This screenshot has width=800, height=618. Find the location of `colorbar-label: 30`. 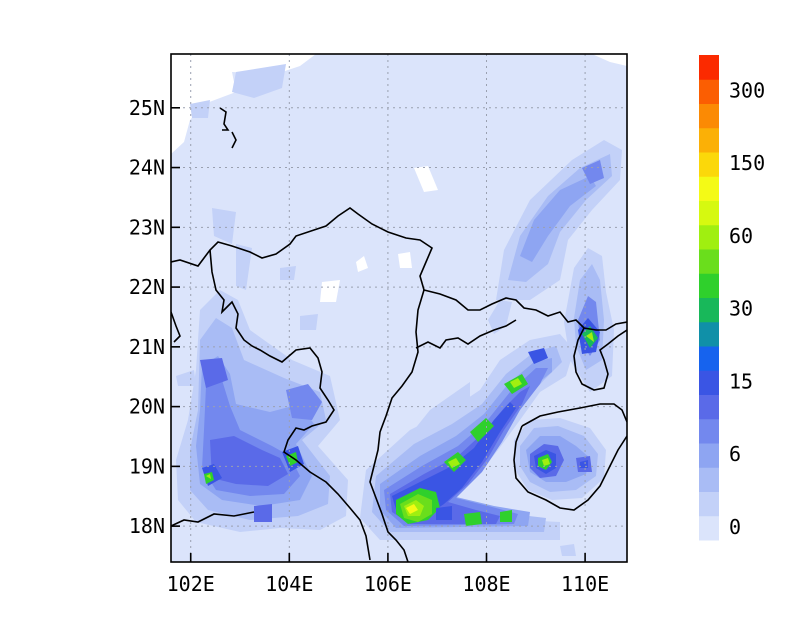

colorbar-label: 30 is located at coordinates (741, 309).